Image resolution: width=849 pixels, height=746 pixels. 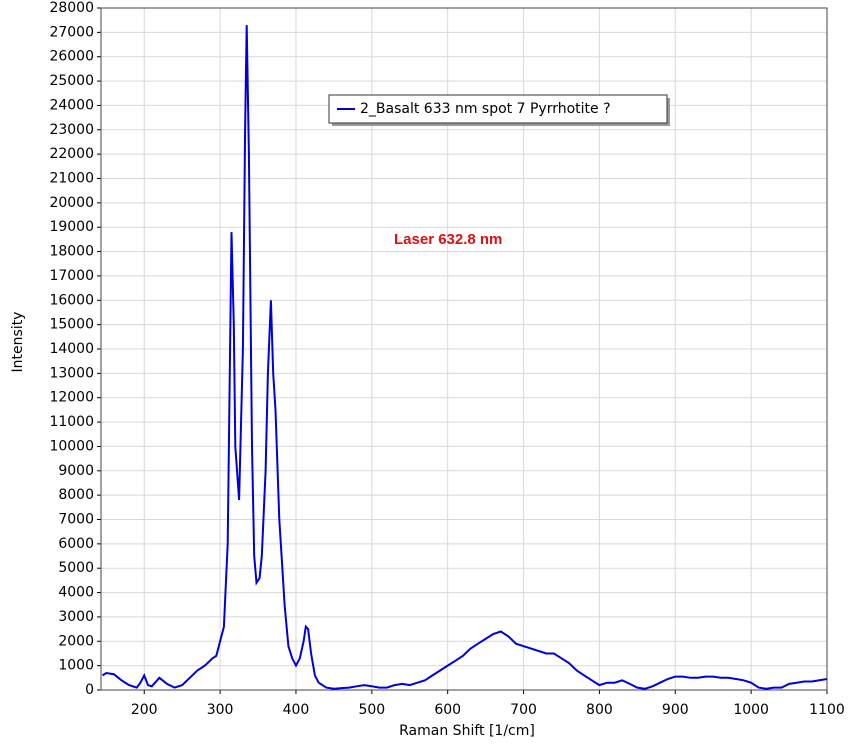 I want to click on y-tick-label: 19000, so click(x=71, y=227).